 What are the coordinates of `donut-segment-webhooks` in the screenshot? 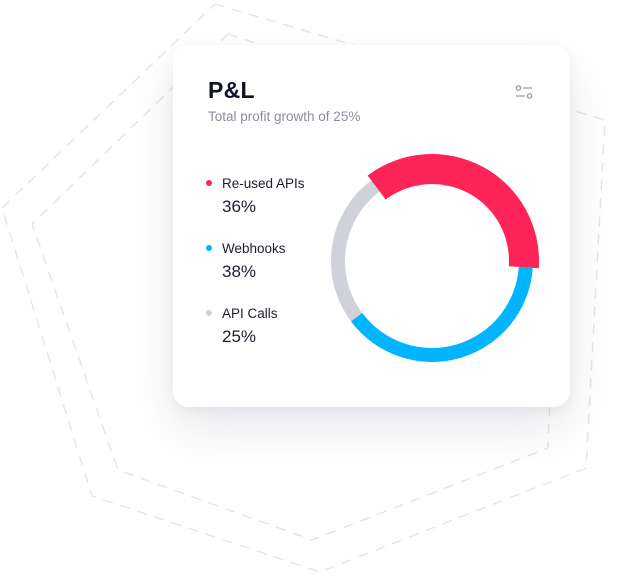 It's located at (442, 314).